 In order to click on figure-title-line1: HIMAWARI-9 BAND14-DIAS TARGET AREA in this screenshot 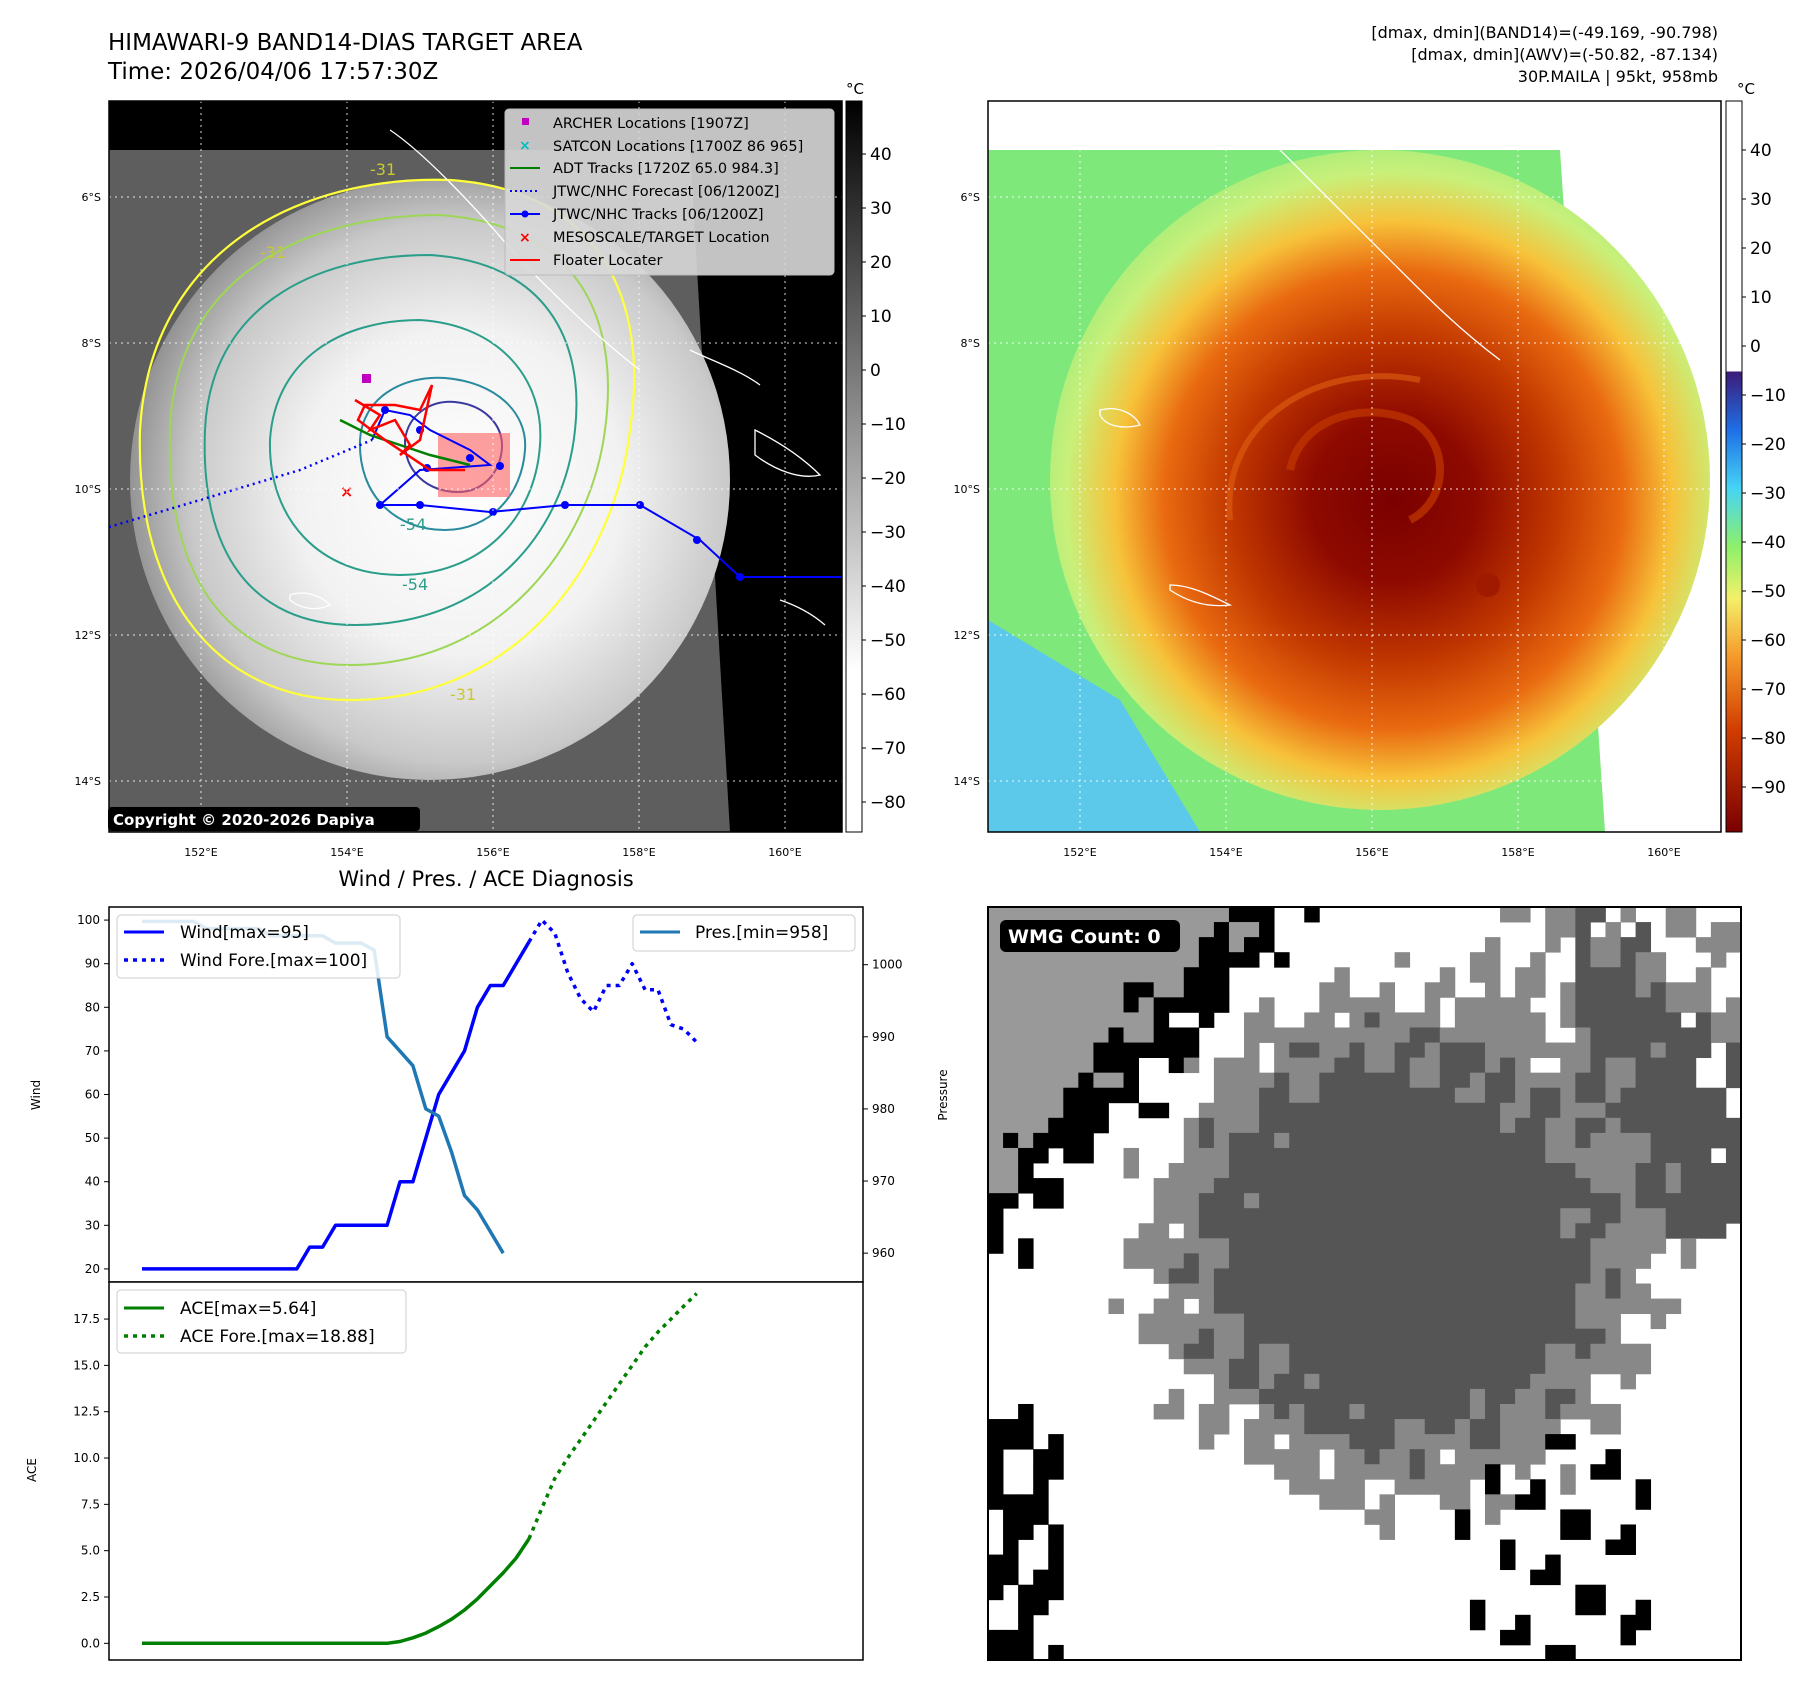, I will do `click(345, 43)`.